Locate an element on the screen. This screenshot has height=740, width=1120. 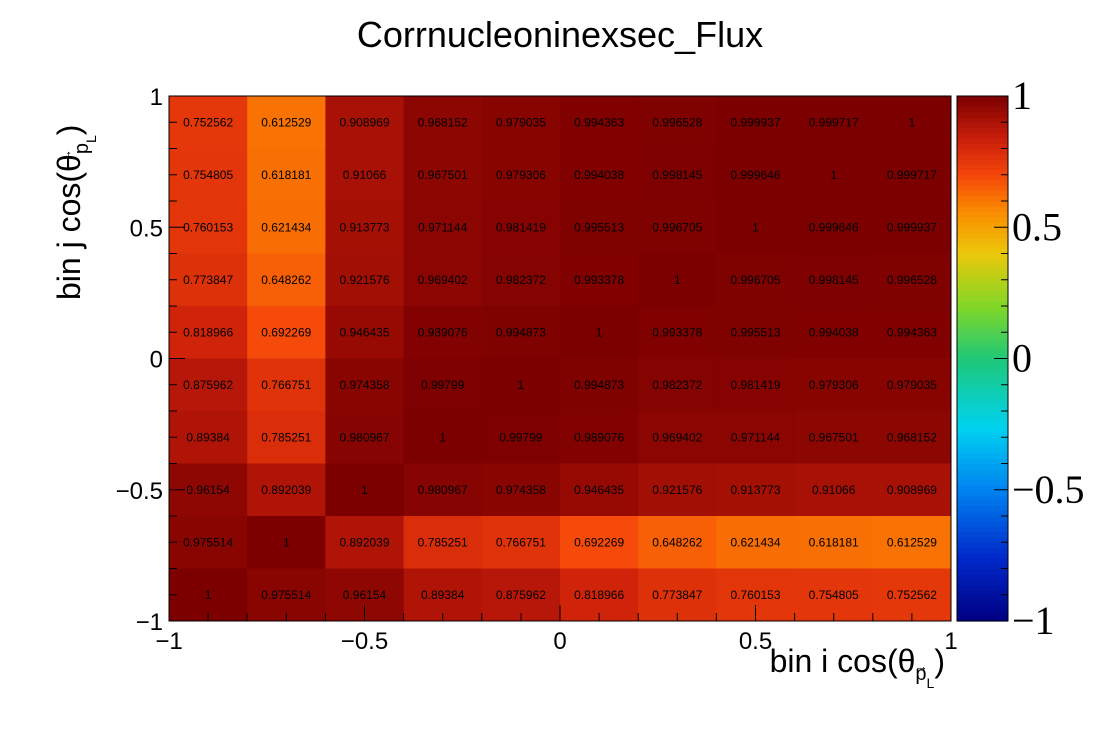
cell-value-label: 0.892039 is located at coordinates (364, 542).